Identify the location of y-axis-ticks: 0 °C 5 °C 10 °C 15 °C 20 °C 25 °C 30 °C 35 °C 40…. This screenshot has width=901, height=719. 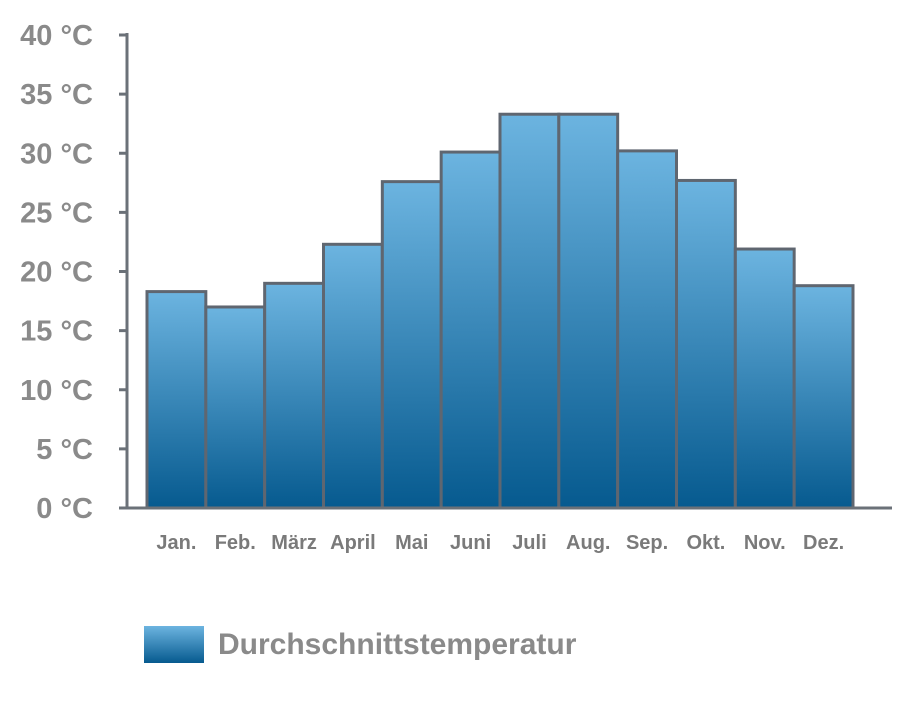
(73, 272).